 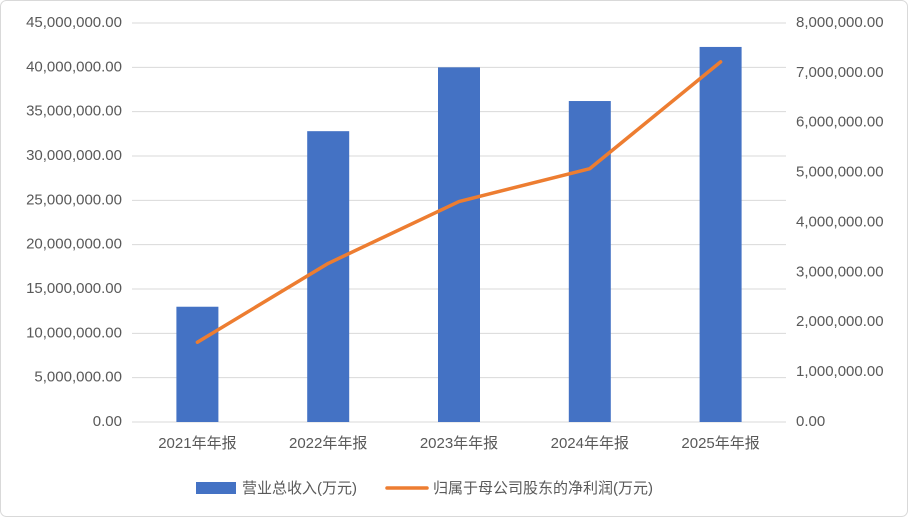 I want to click on y2-tick-label: 3,000,000.00, so click(x=840, y=271).